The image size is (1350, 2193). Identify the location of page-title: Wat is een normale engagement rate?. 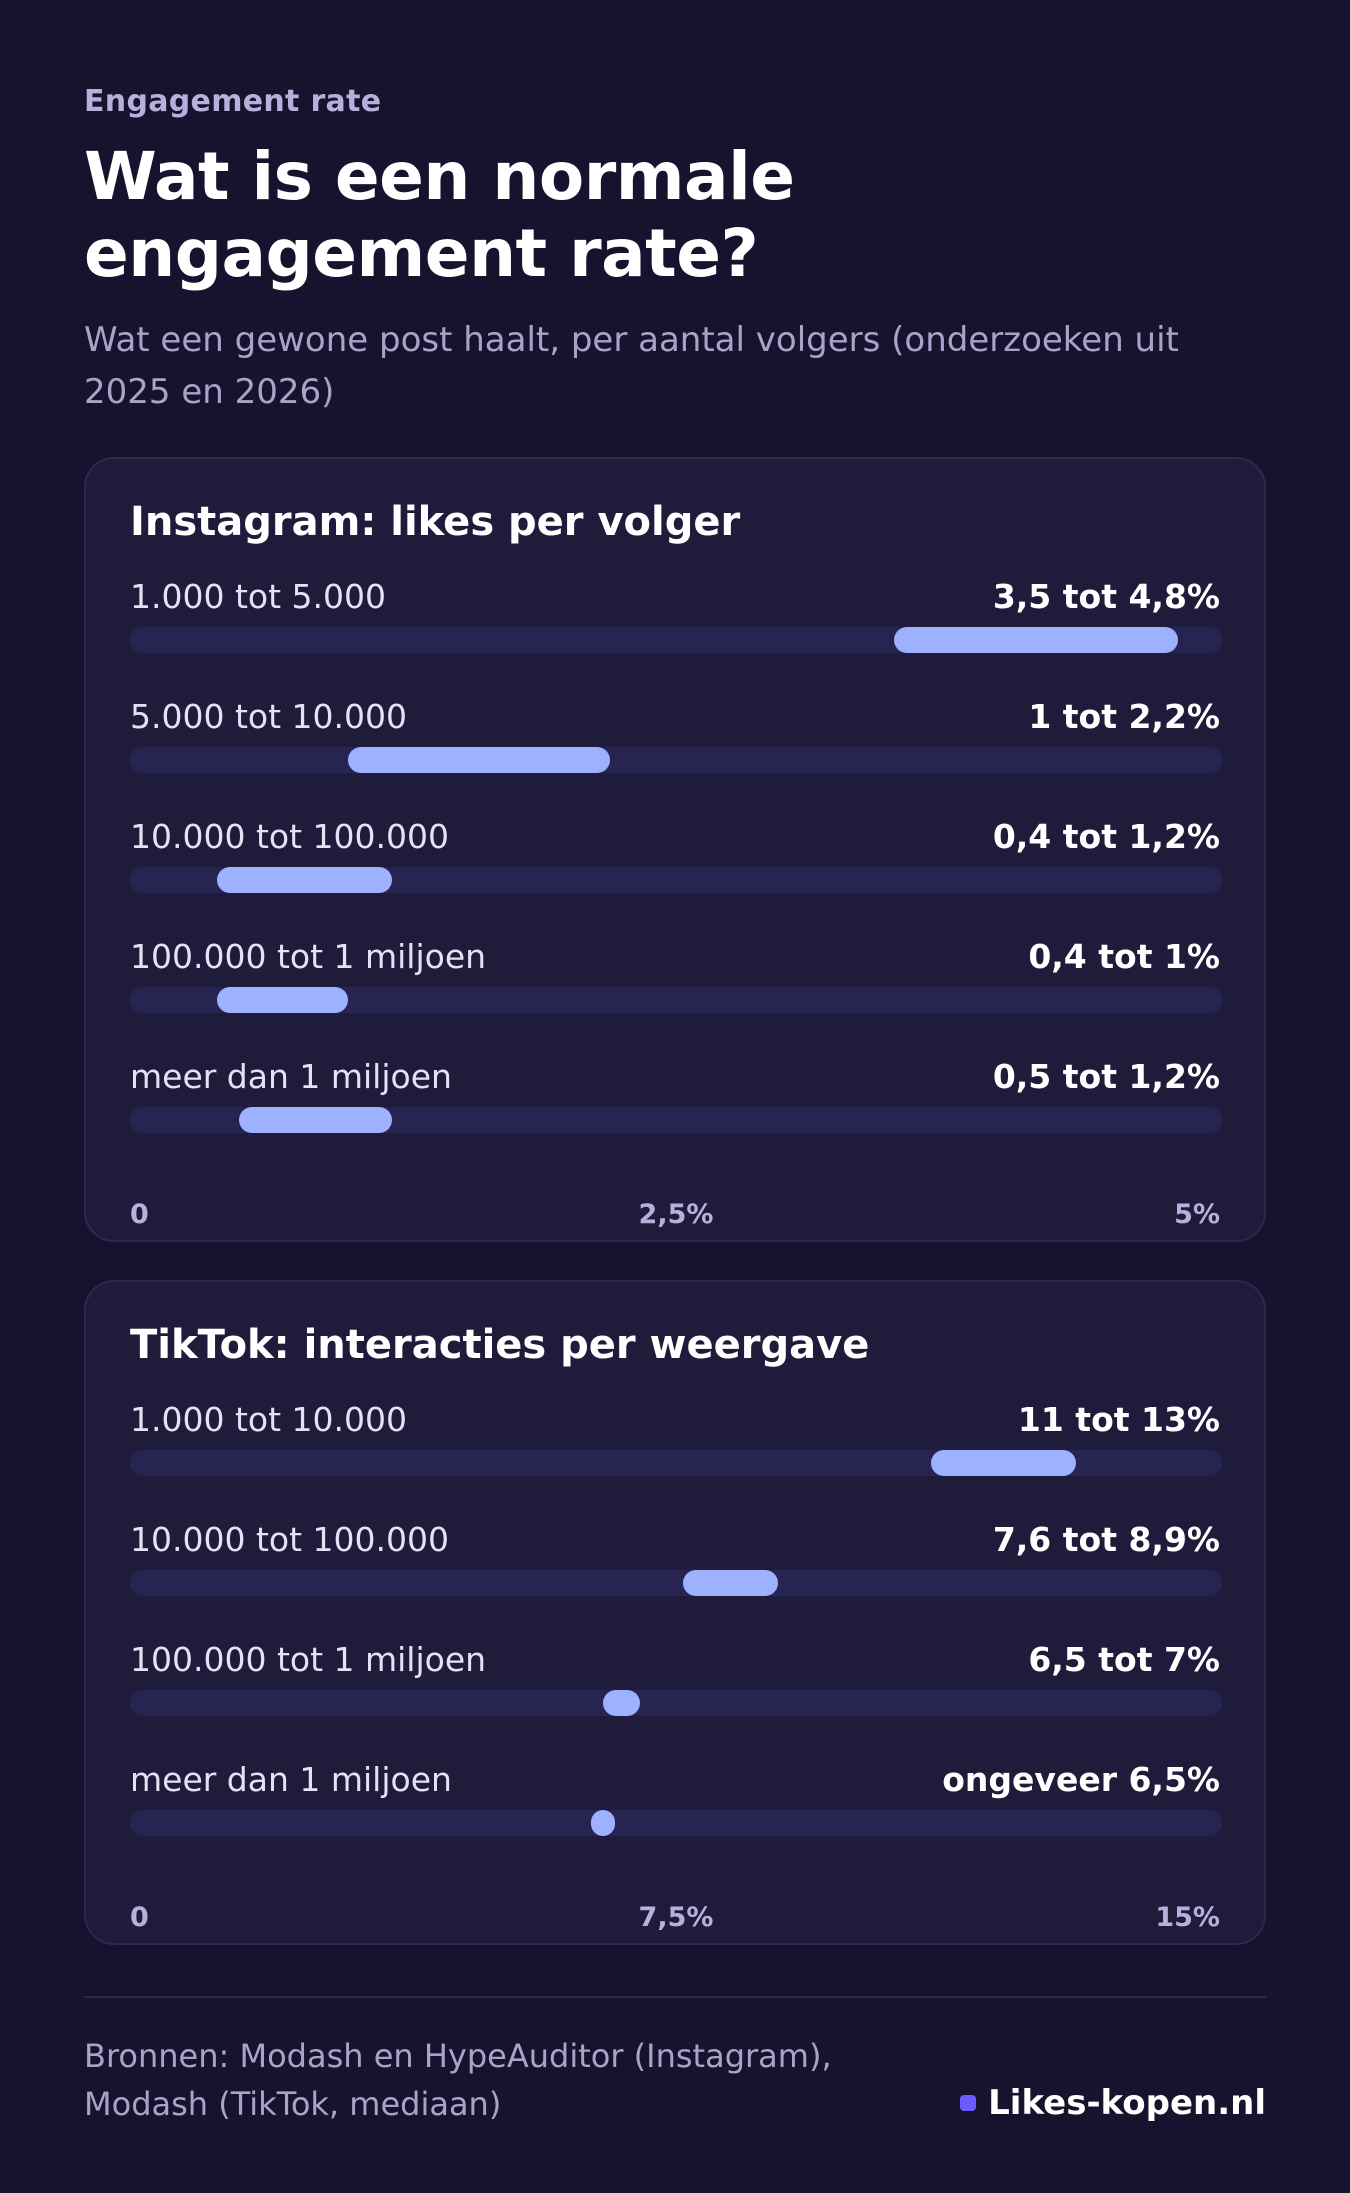
(439, 215).